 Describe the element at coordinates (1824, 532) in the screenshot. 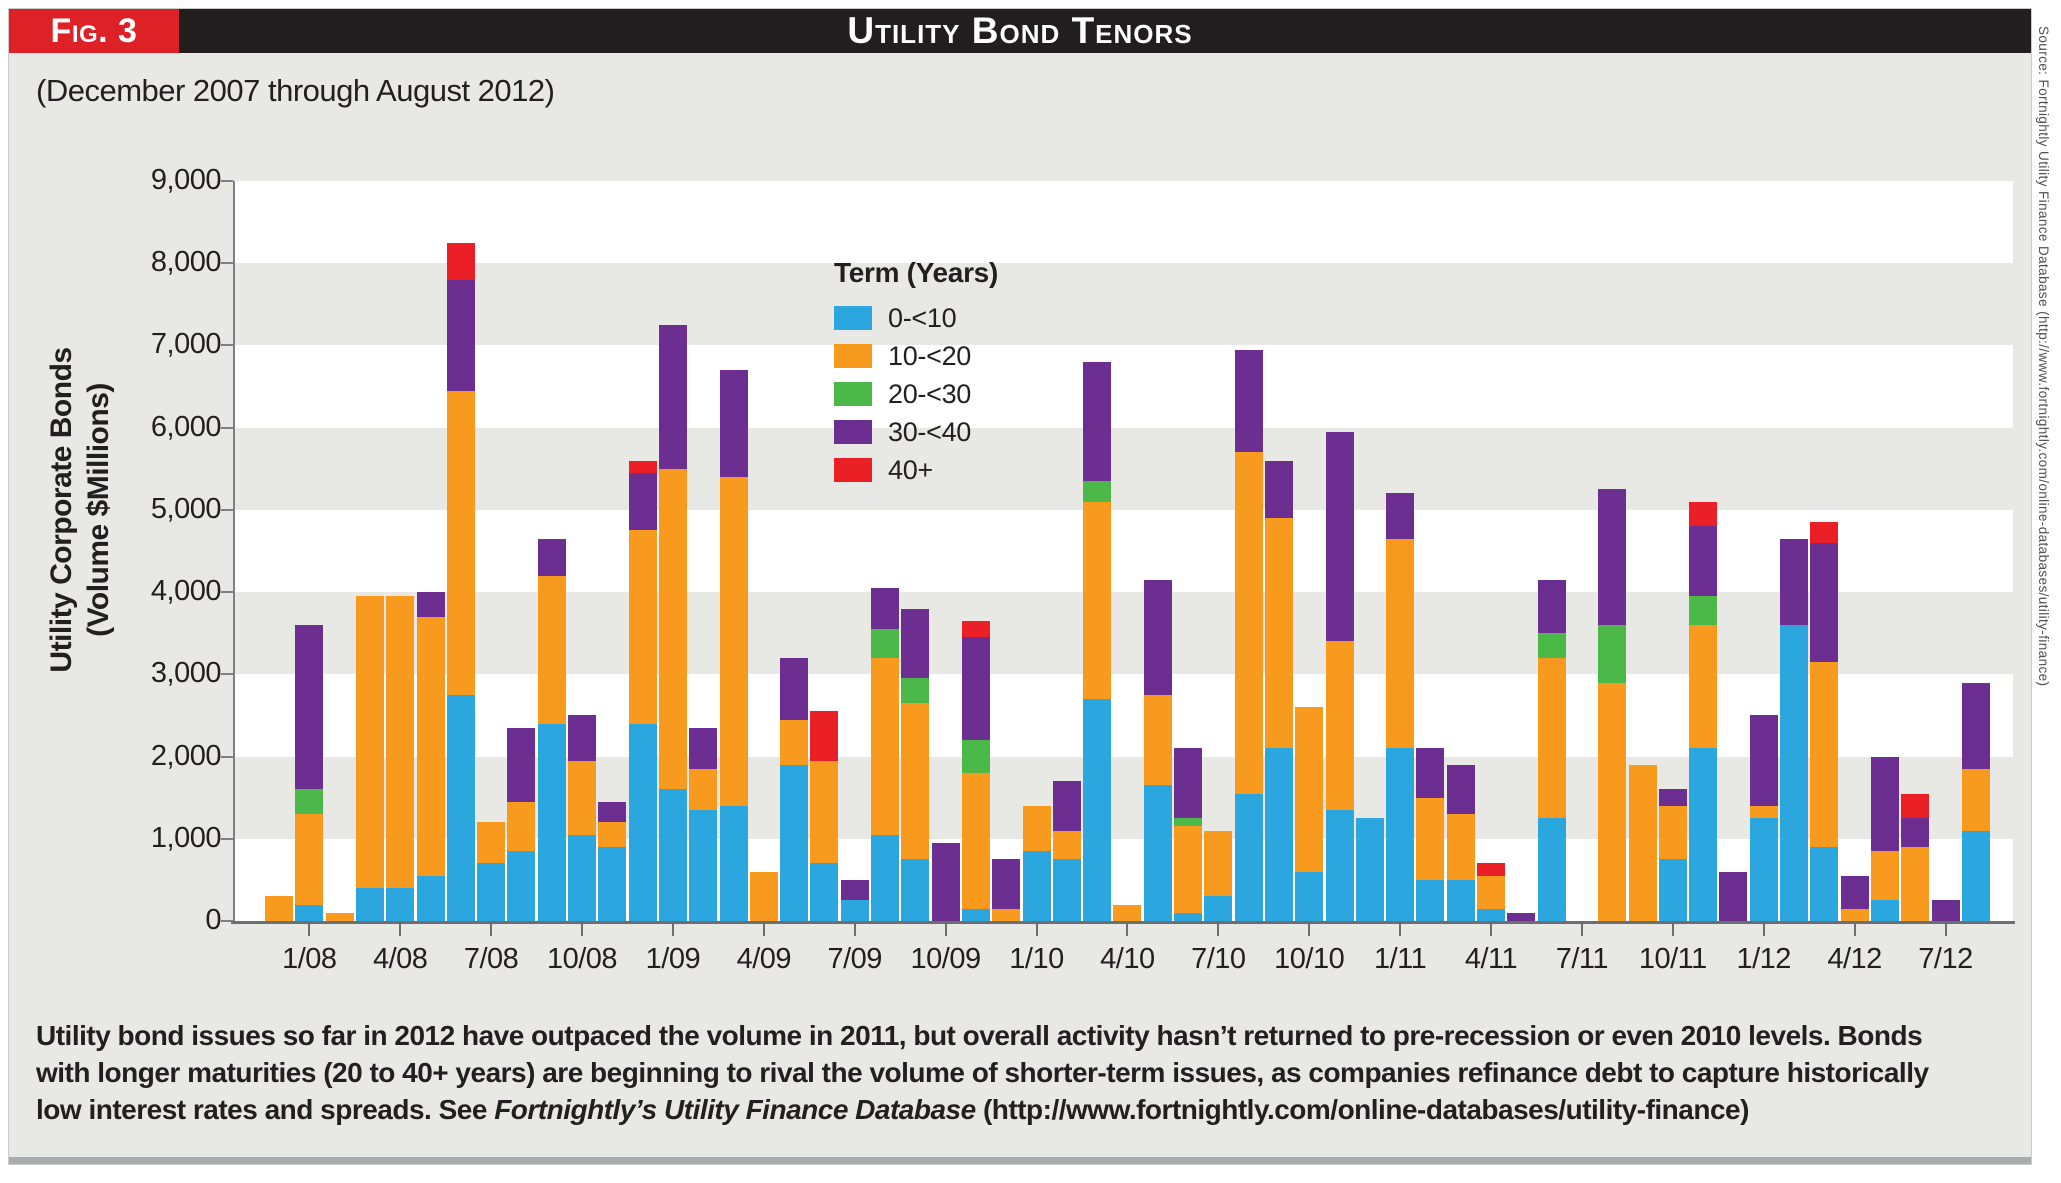

I see `bar-segment-3/12-40+` at that location.